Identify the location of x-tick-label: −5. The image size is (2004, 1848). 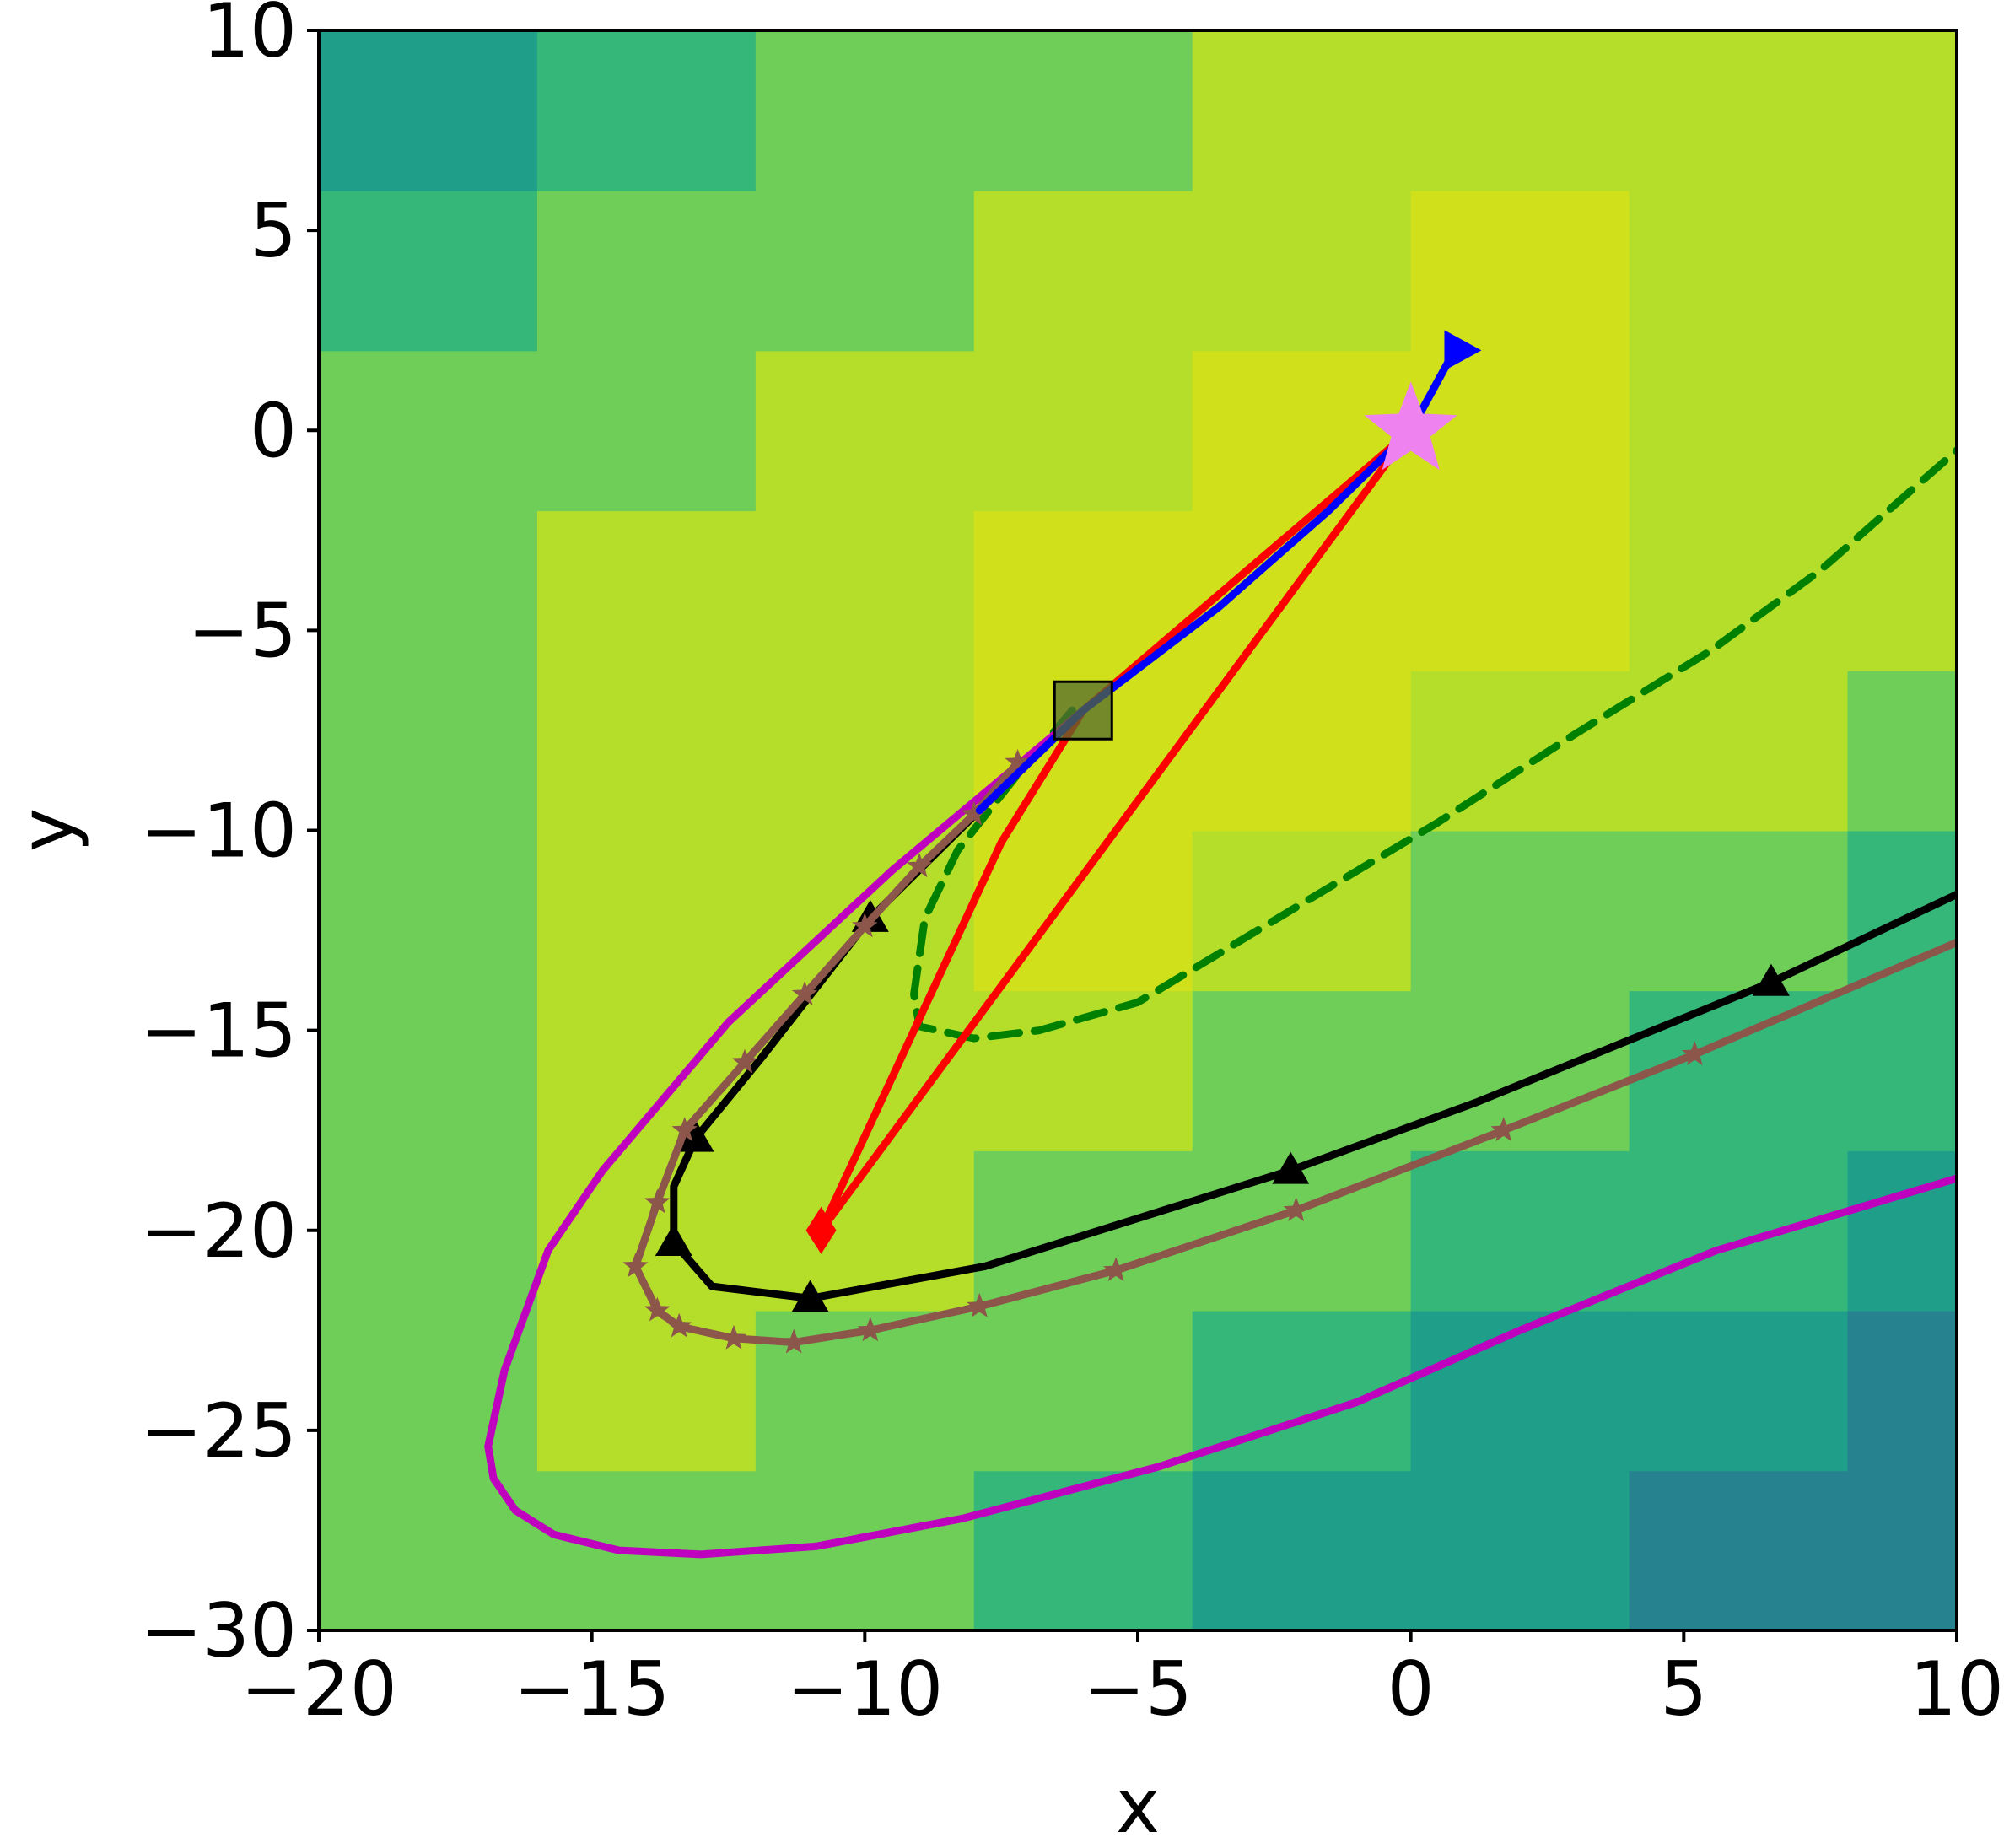
(1138, 1689).